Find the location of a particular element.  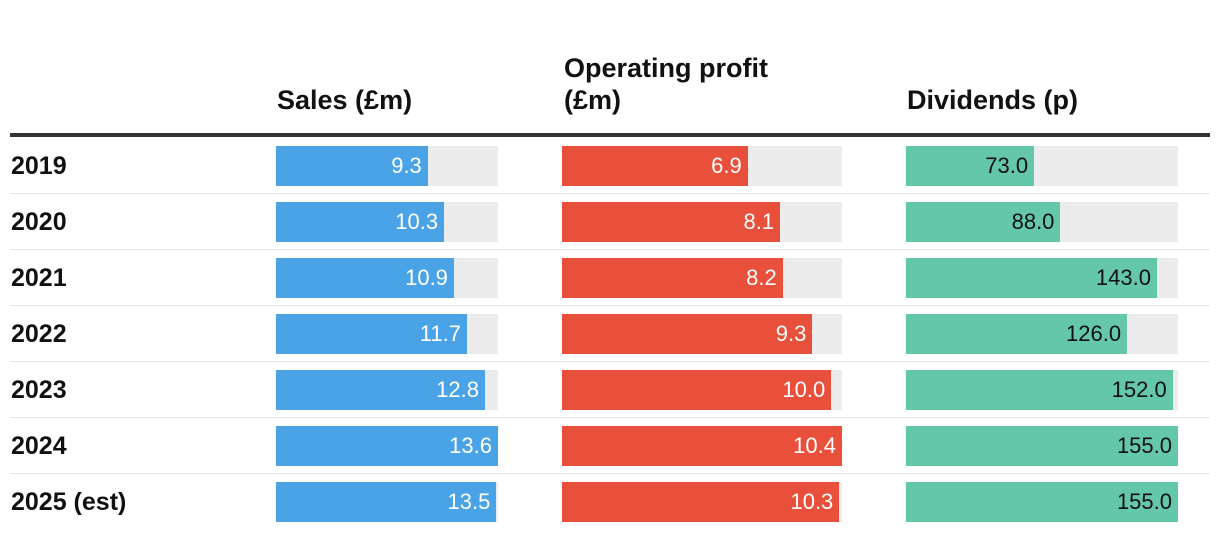

op-track: 10.0 is located at coordinates (702, 390).